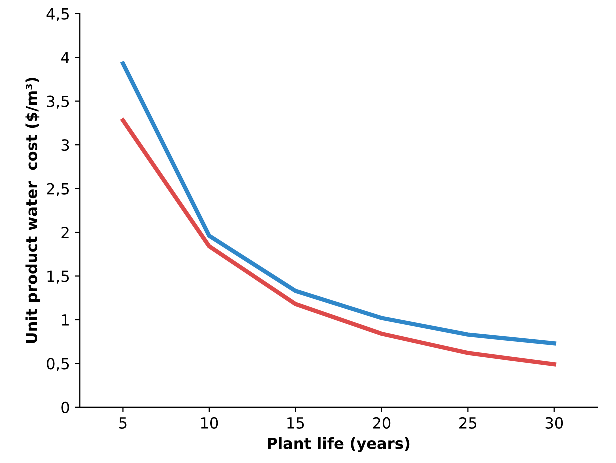 This screenshot has width=616, height=463. What do you see at coordinates (339, 445) in the screenshot?
I see `x-axis-title: Plant life (years)` at bounding box center [339, 445].